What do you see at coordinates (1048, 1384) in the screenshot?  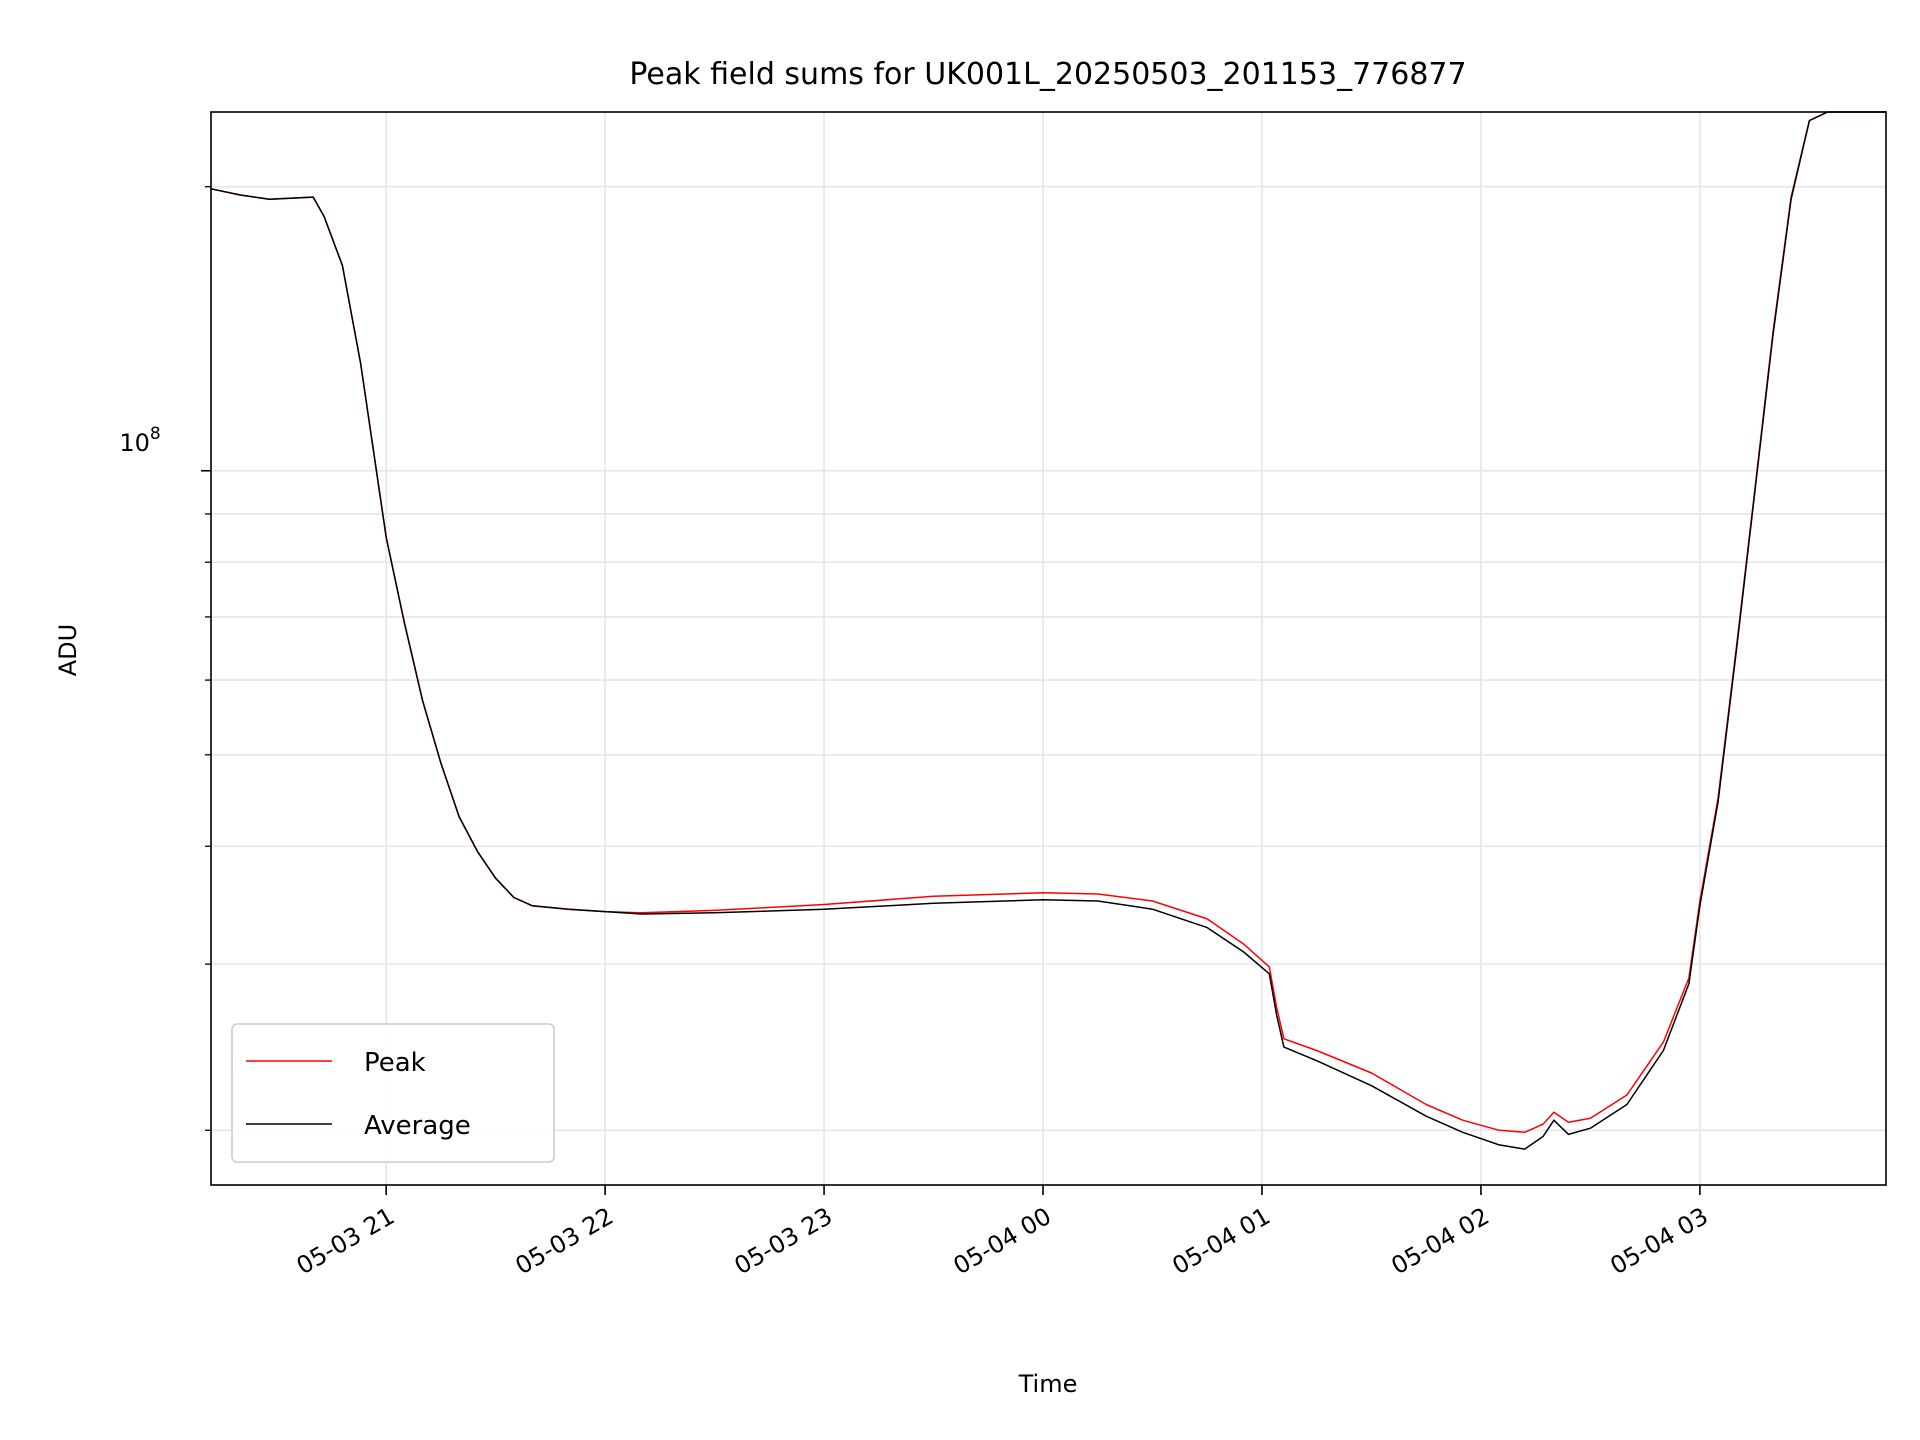 I see `x-axis-label: Time` at bounding box center [1048, 1384].